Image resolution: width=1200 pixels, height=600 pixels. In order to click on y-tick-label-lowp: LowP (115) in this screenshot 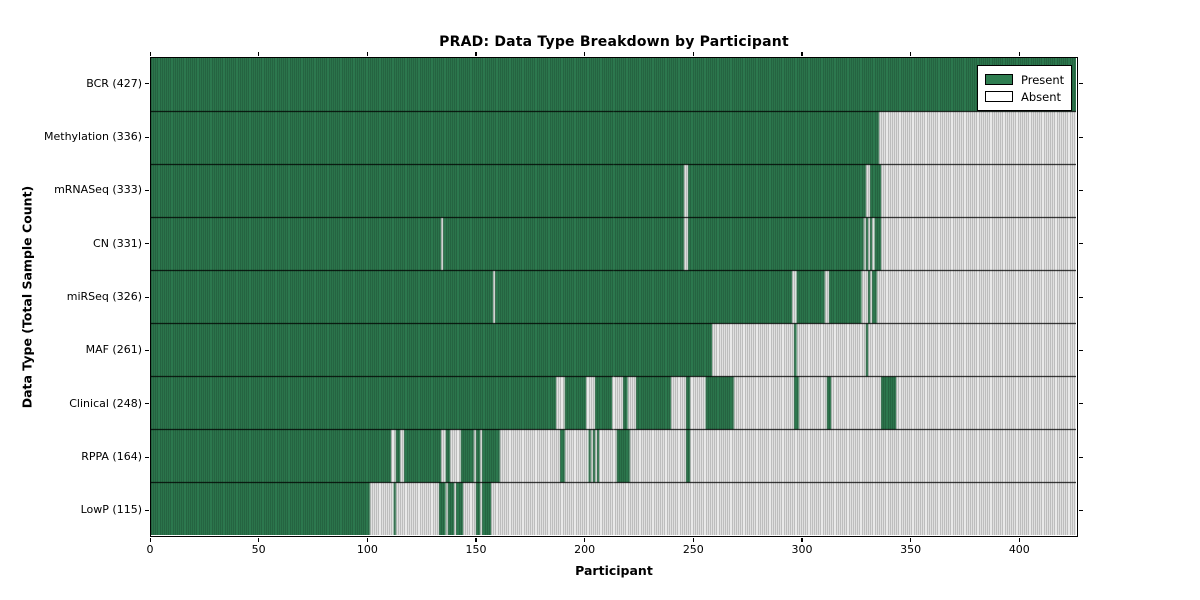, I will do `click(111, 510)`.